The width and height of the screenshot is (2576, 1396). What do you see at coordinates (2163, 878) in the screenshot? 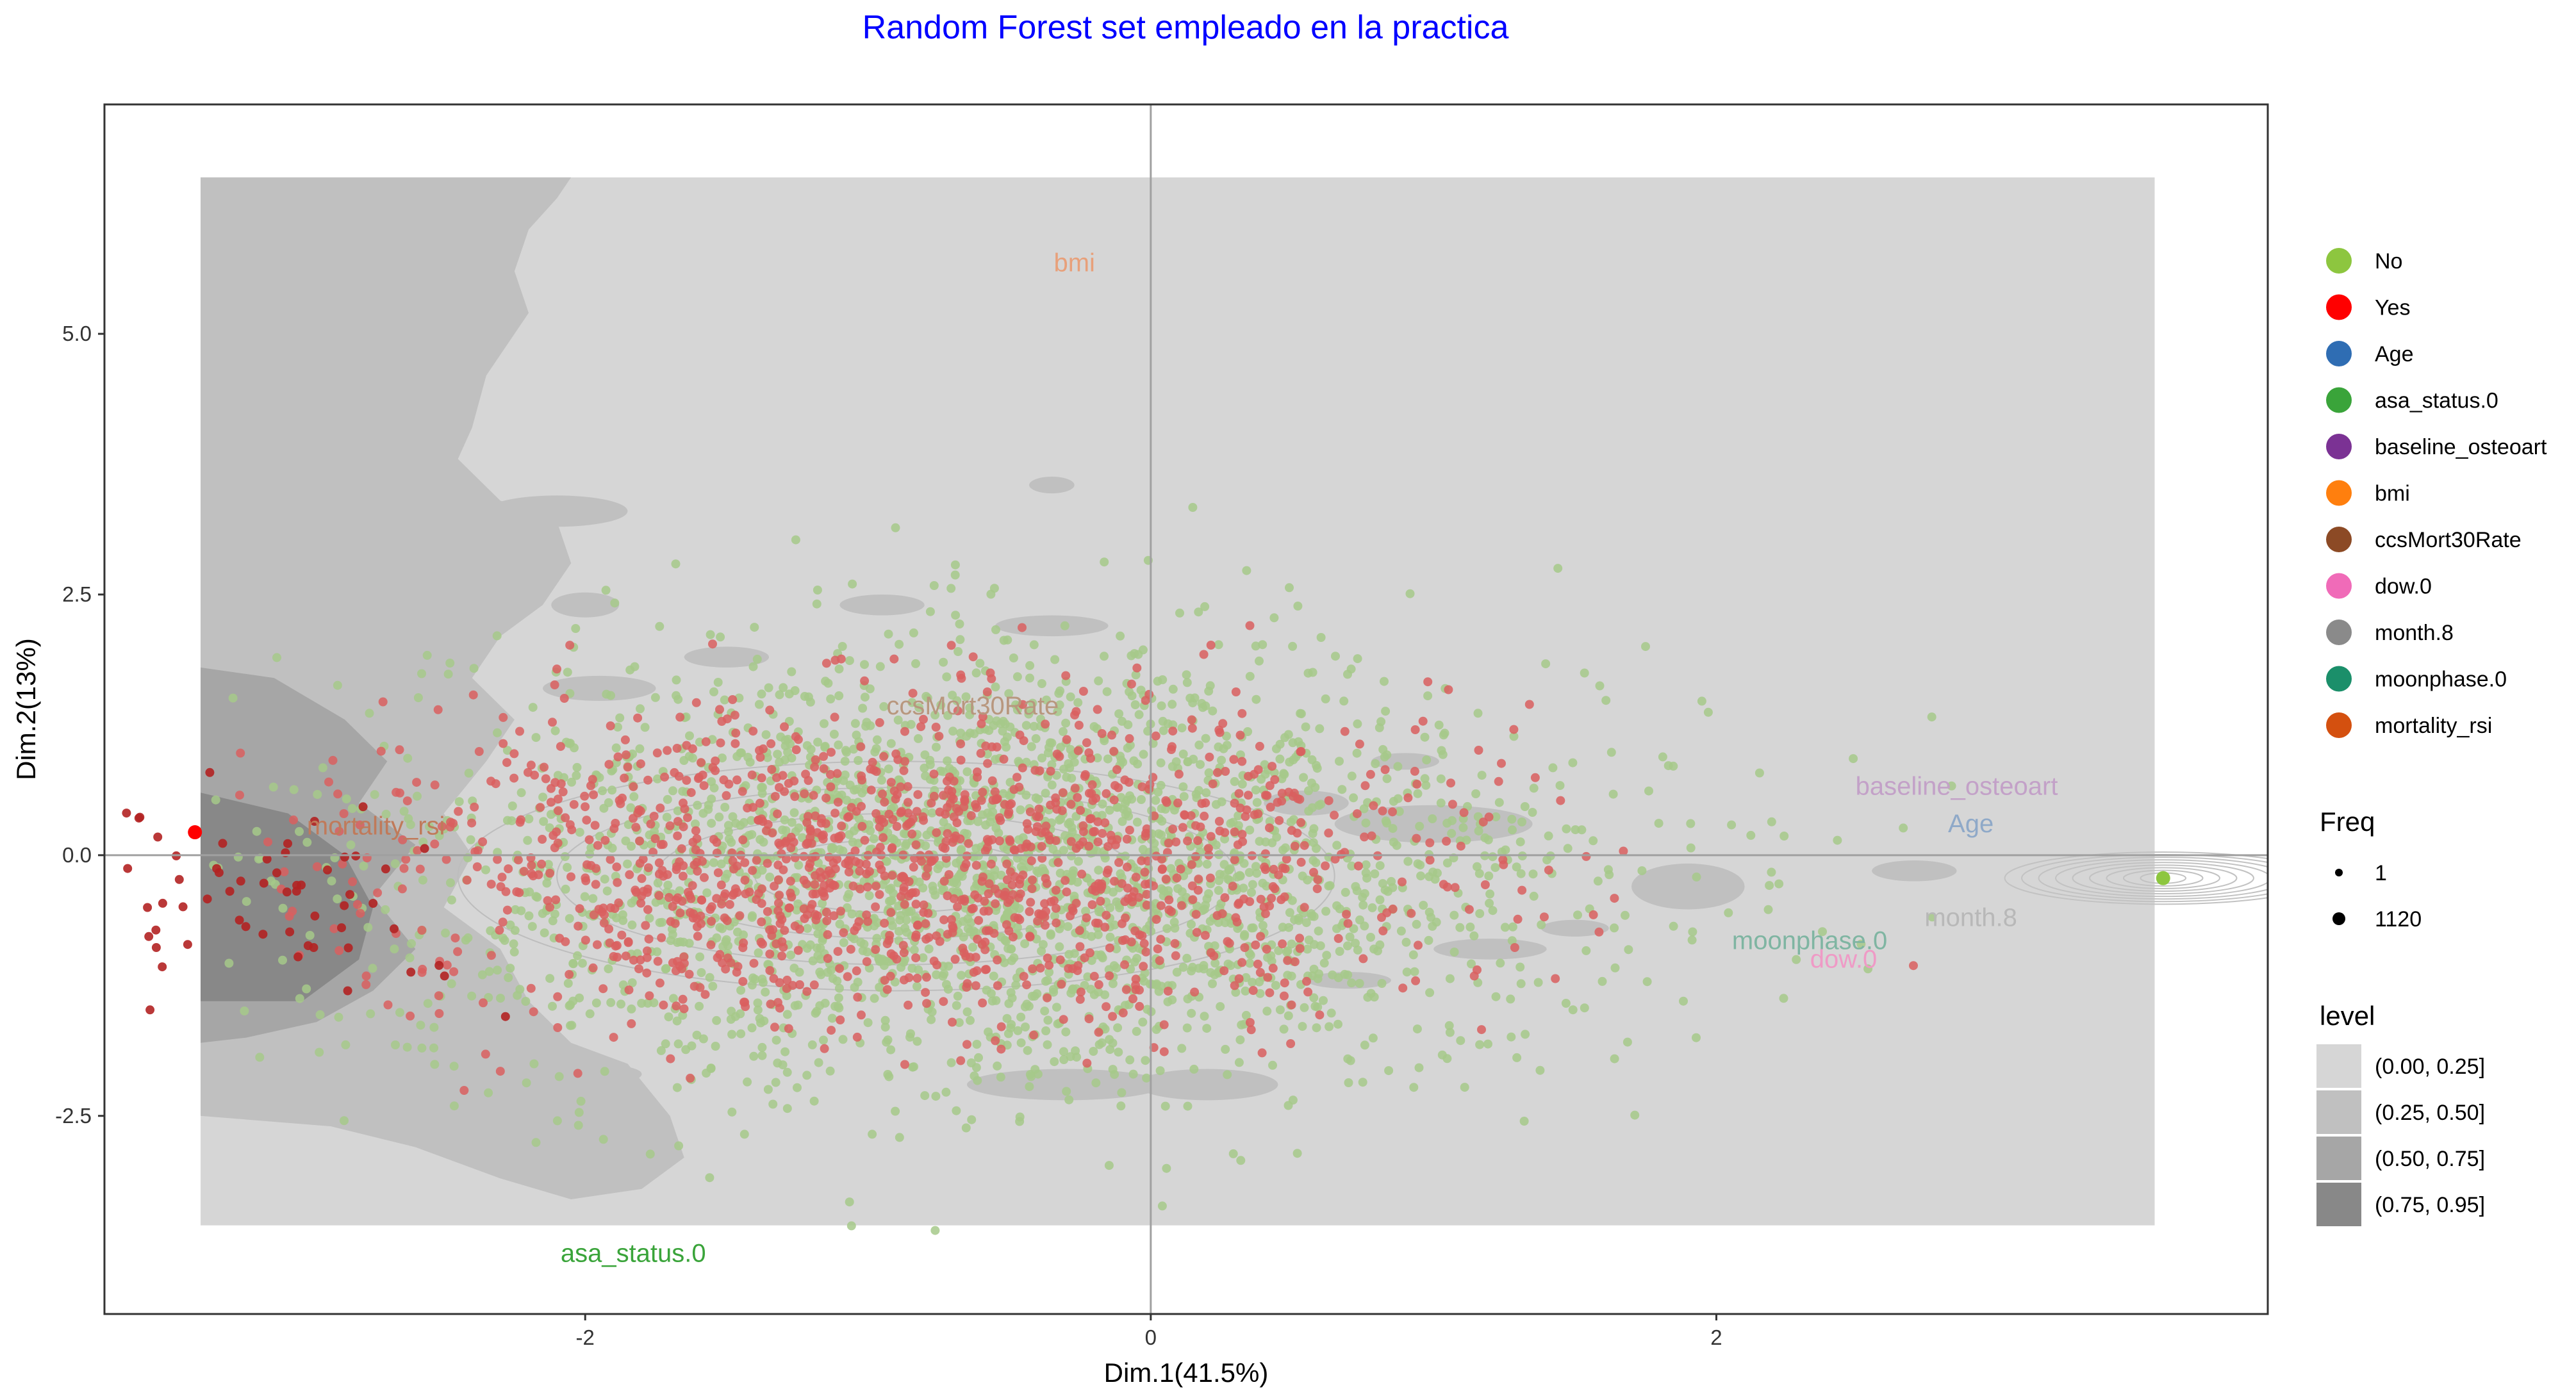
I see `density-contour` at bounding box center [2163, 878].